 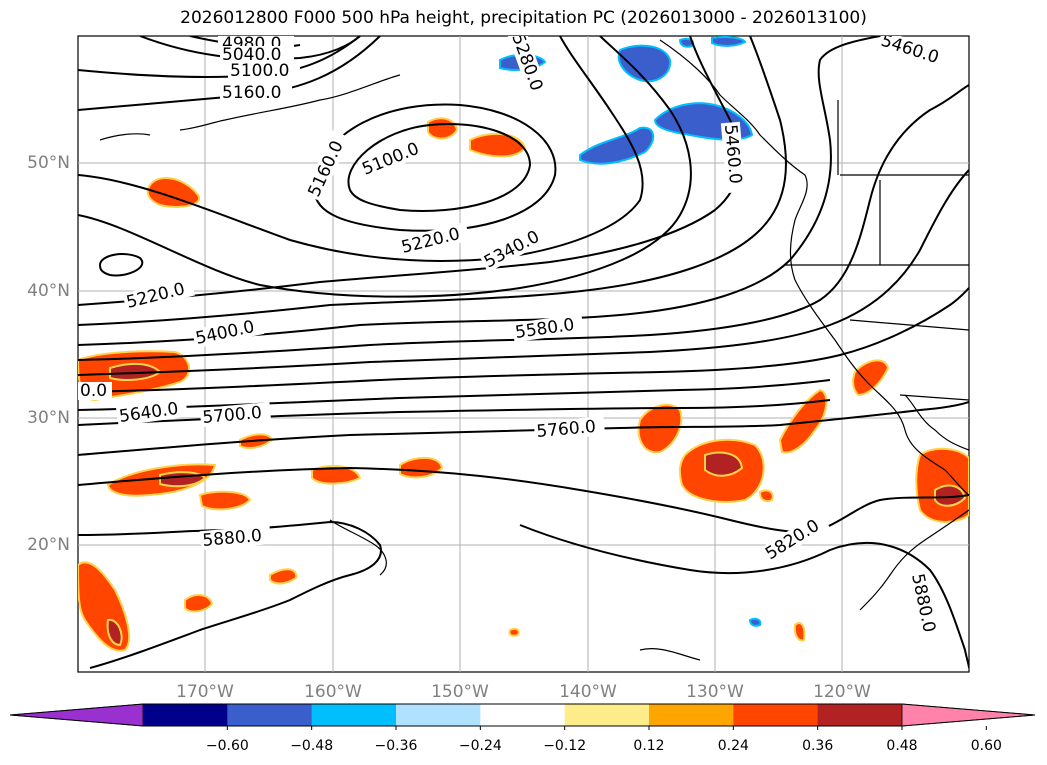 I want to click on lon-label: 130°W, so click(x=715, y=692).